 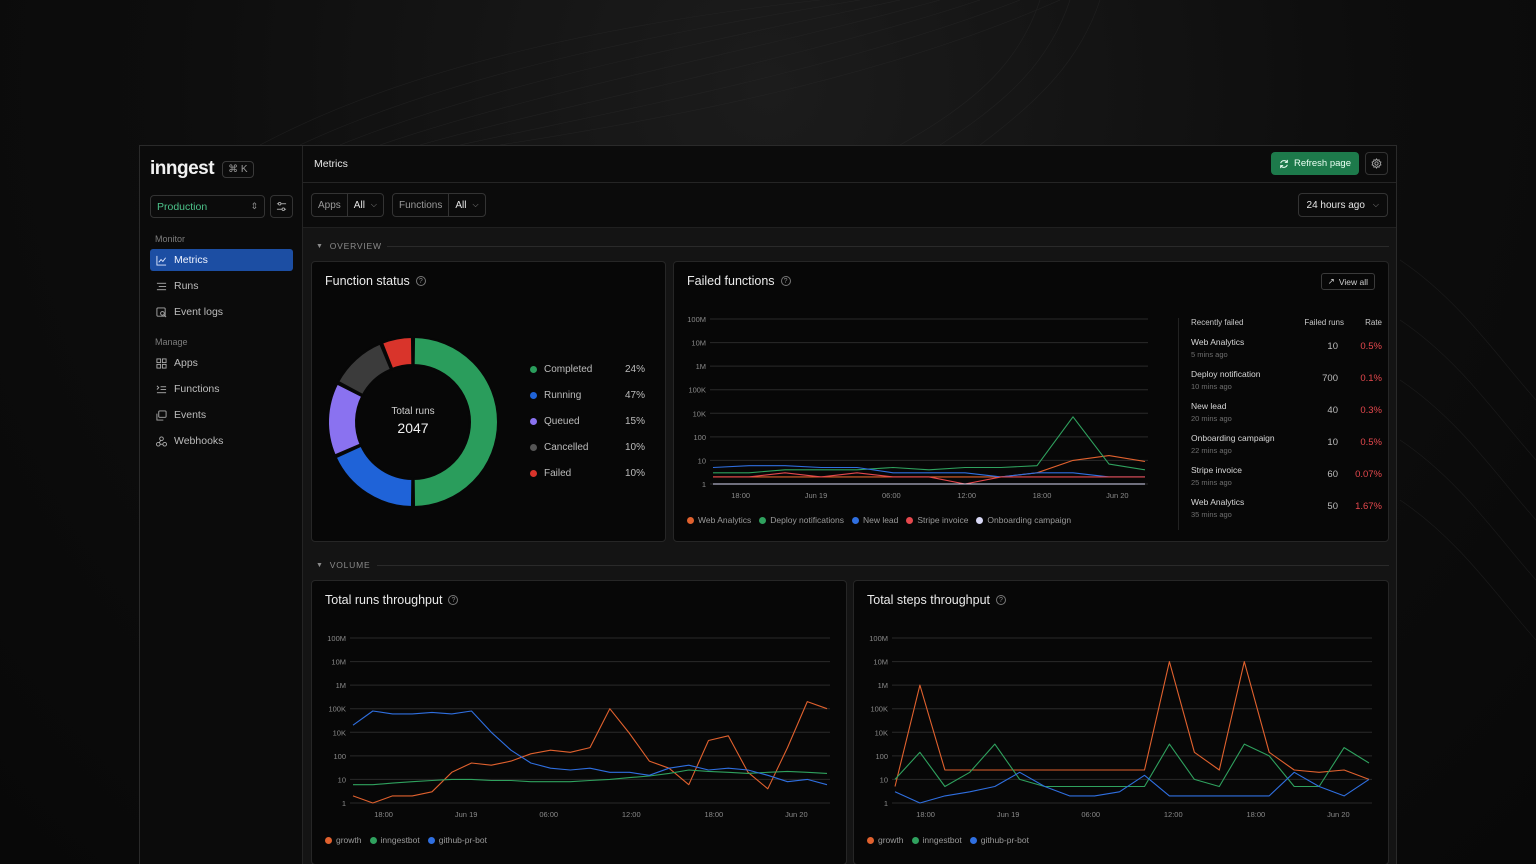 I want to click on view-all-button: ↗ View all, so click(x=1347, y=281).